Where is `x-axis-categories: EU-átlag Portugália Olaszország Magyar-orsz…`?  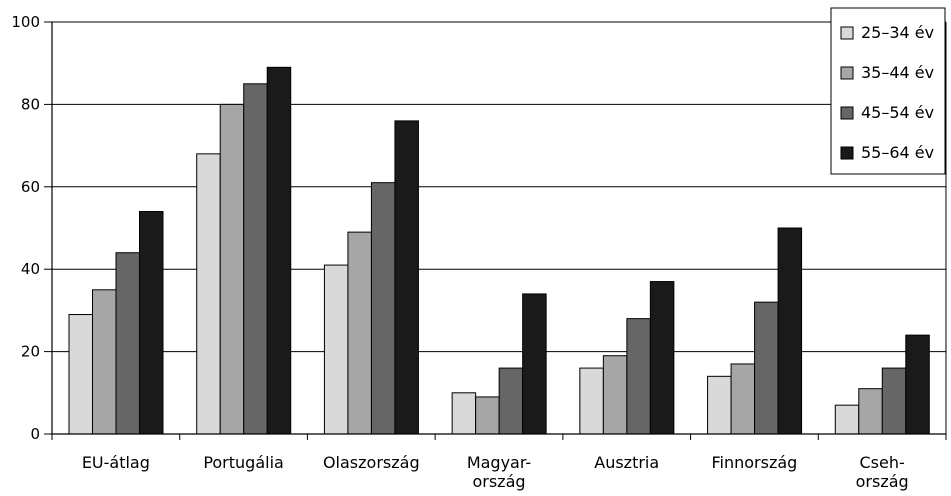
x-axis-categories: EU-átlag Portugália Olaszország Magyar-orsz… is located at coordinates (495, 472).